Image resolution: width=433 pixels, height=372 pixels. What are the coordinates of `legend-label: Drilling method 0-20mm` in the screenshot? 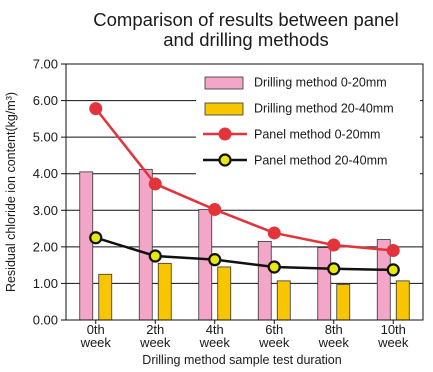 It's located at (320, 83).